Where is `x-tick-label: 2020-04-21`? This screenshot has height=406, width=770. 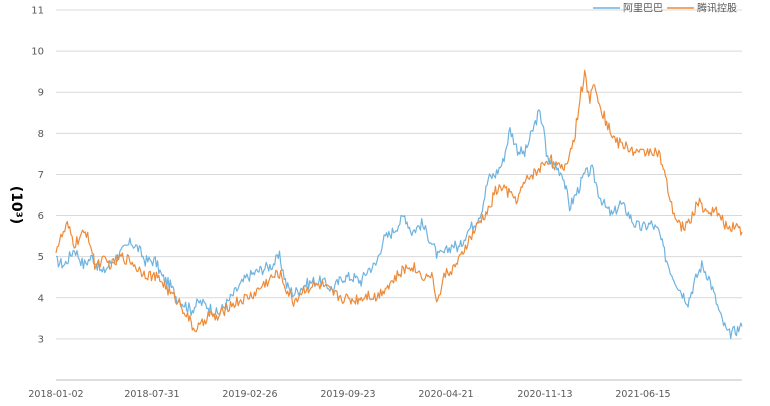
x-tick-label: 2020-04-21 is located at coordinates (445, 394).